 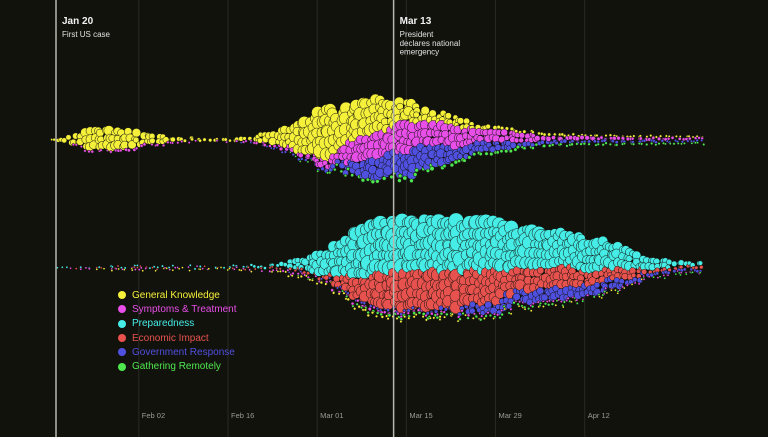 What do you see at coordinates (416, 21) in the screenshot?
I see `event-title: Mar 13` at bounding box center [416, 21].